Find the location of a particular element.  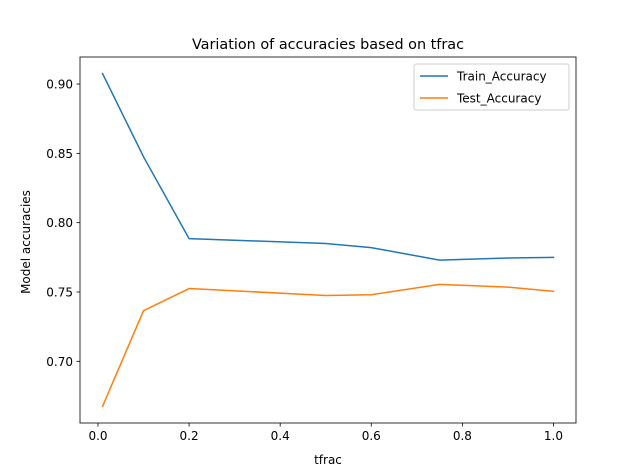

legend-box is located at coordinates (491, 87).